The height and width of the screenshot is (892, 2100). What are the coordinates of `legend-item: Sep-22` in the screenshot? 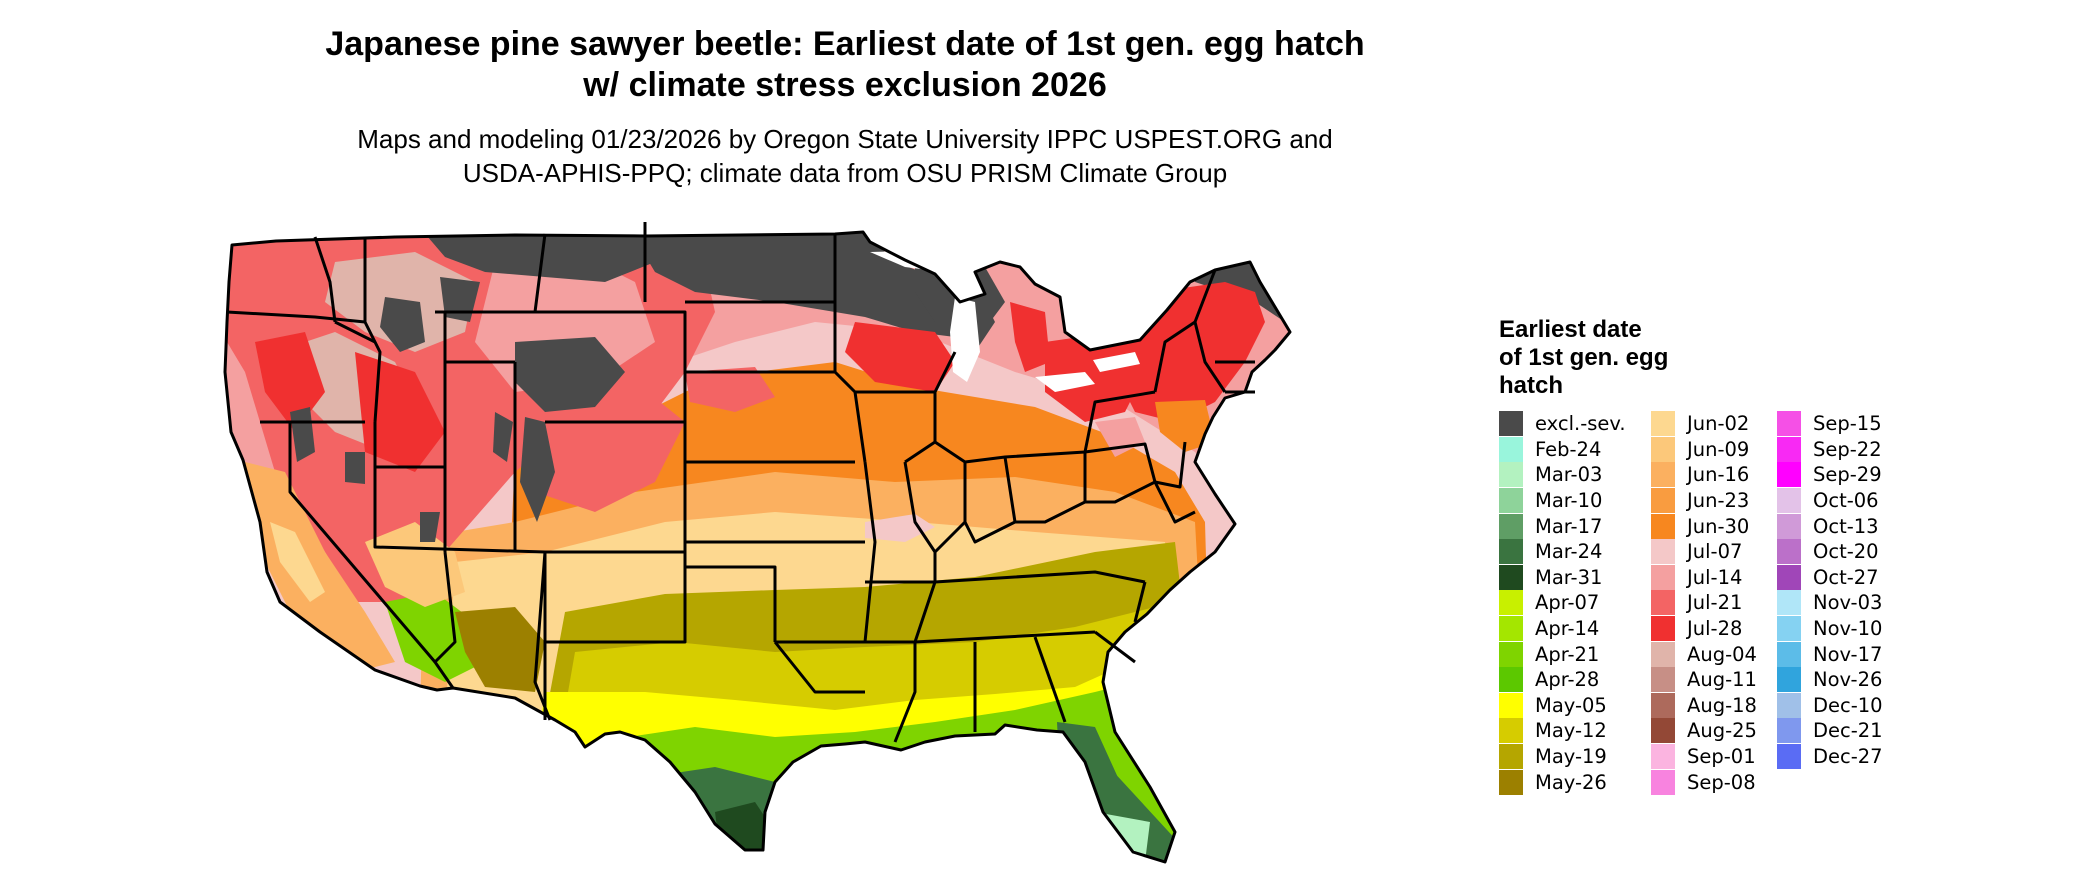 It's located at (1830, 449).